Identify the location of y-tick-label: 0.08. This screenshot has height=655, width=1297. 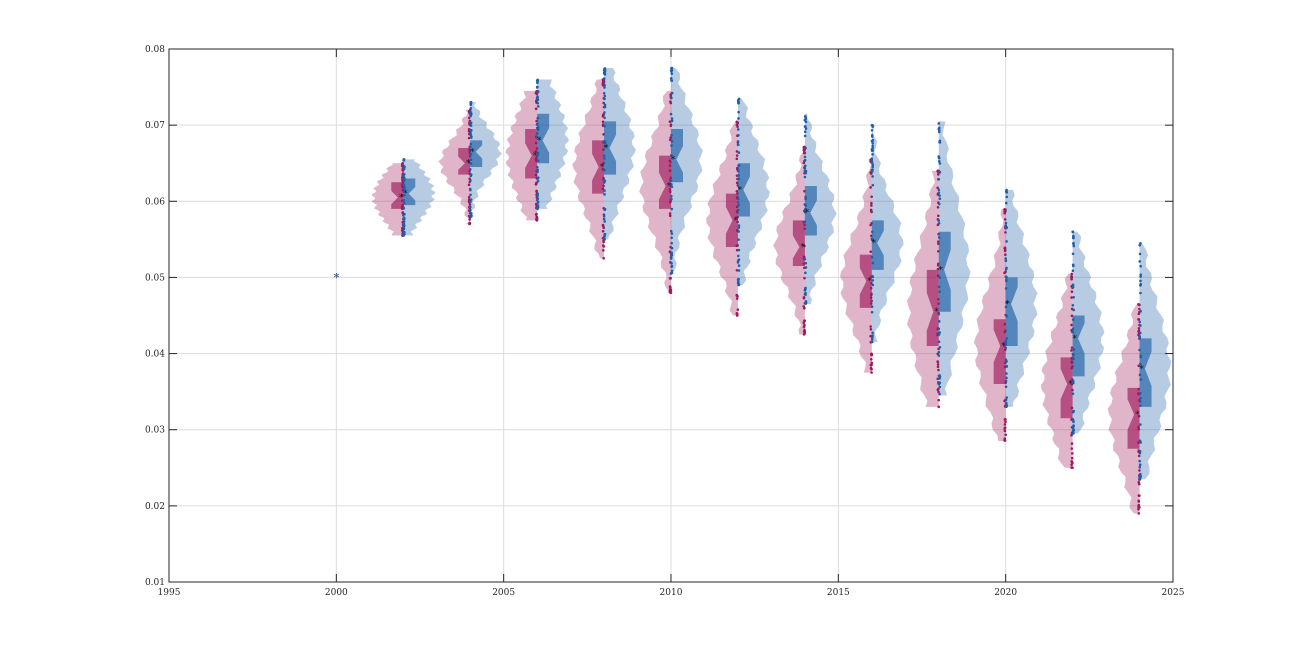
(155, 50).